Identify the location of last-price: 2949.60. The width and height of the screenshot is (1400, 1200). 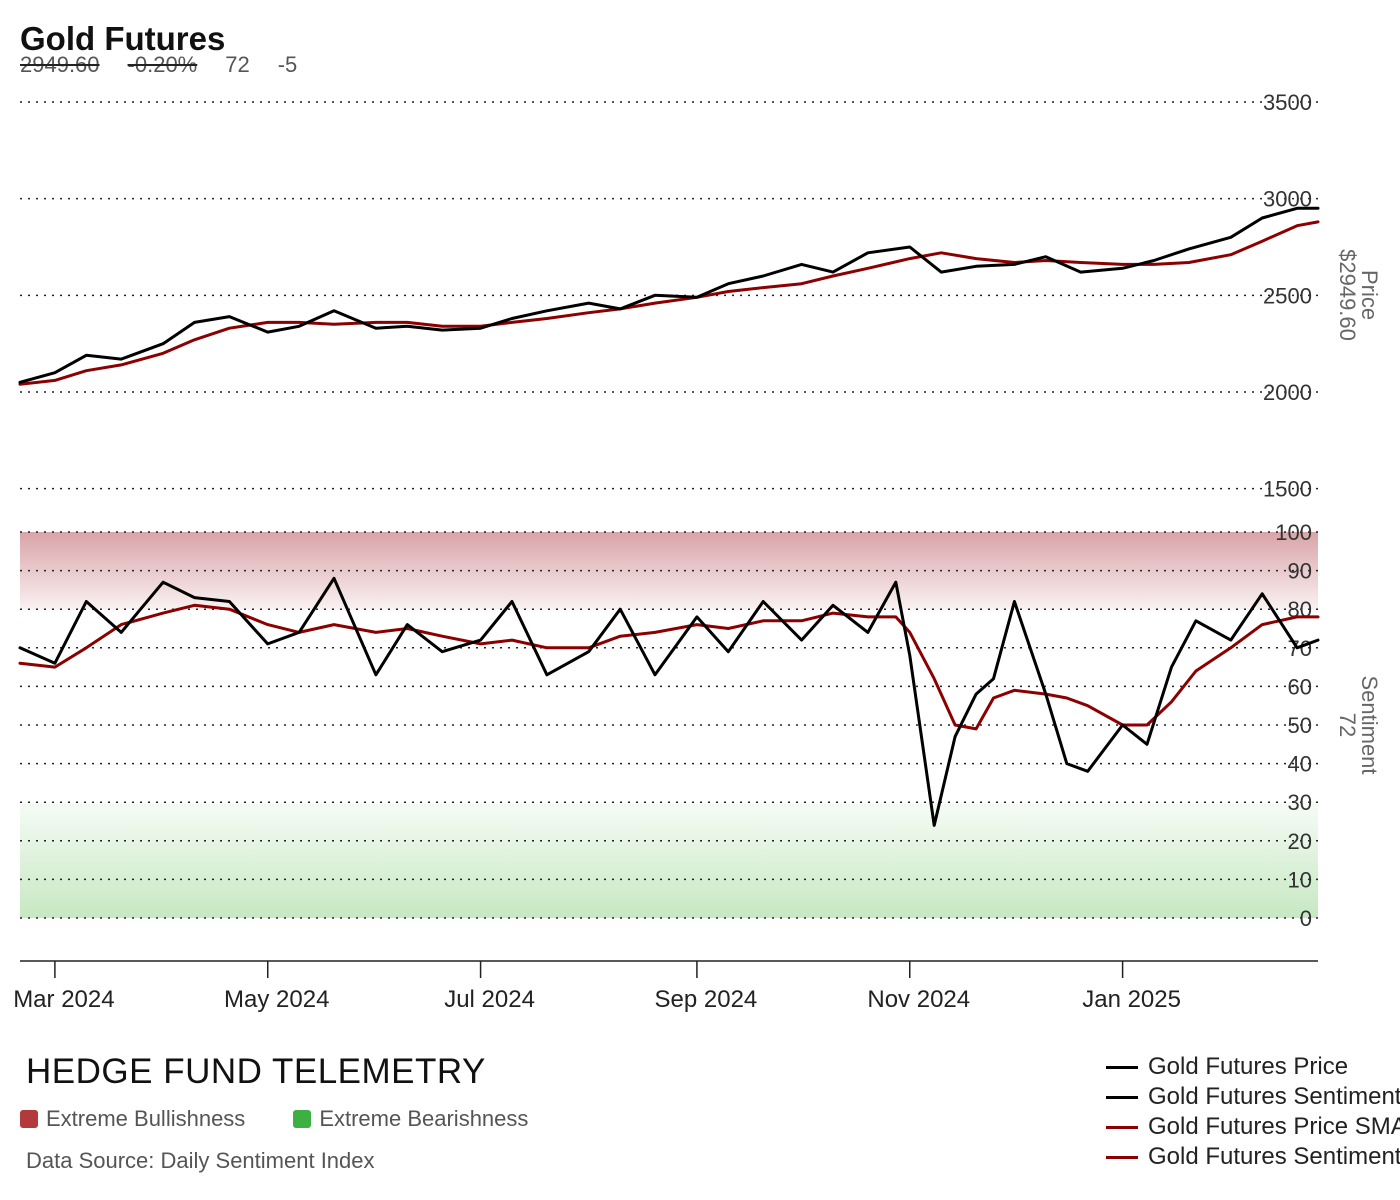
(60, 64).